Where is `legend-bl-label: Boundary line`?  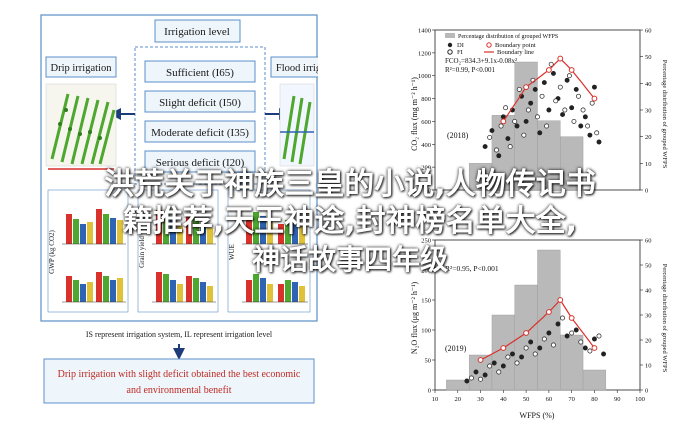
legend-bl-label: Boundary line is located at coordinates (515, 52).